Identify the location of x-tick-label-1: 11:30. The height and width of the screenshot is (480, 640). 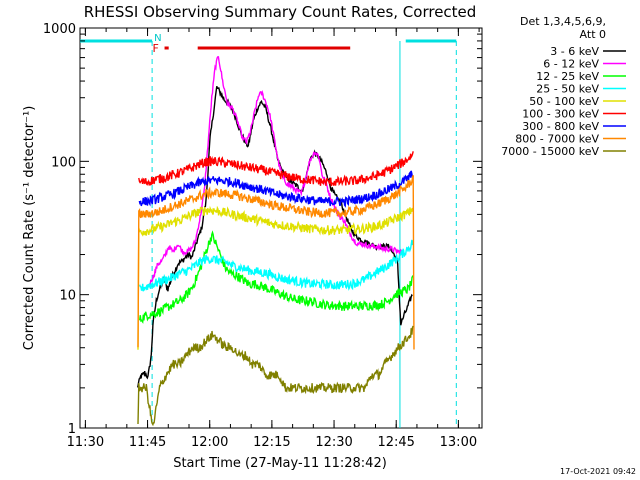
(85, 442).